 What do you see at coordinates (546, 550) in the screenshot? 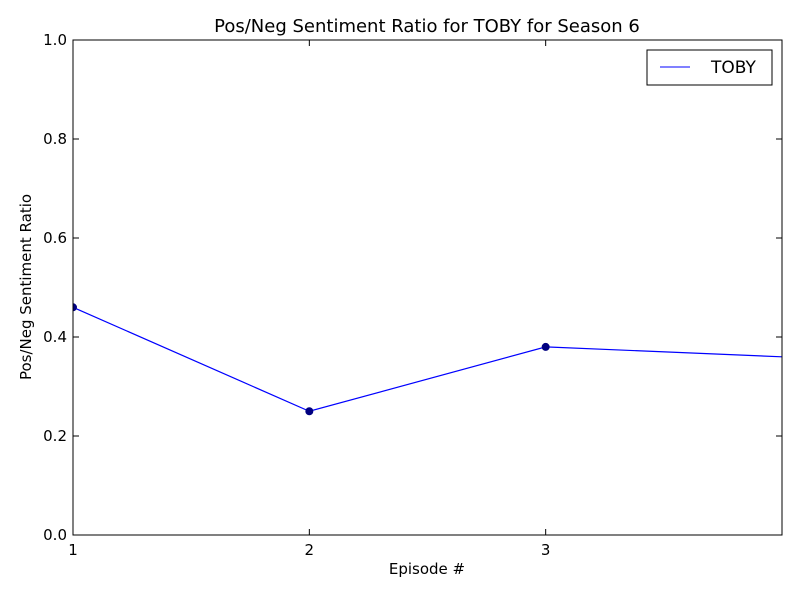
I see `x-tick-label: 3` at bounding box center [546, 550].